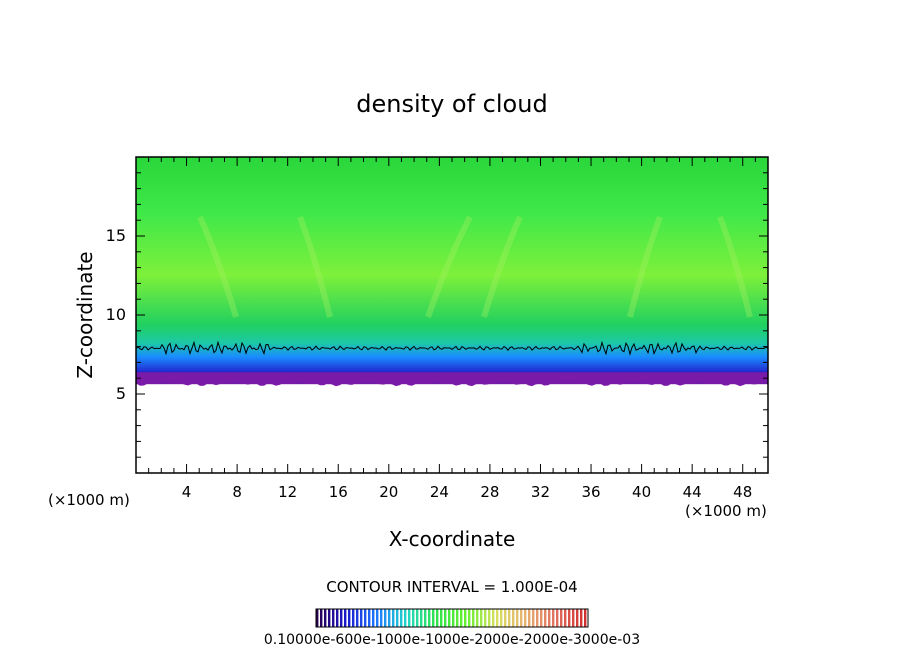  I want to click on x-tick-label: 8, so click(237, 492).